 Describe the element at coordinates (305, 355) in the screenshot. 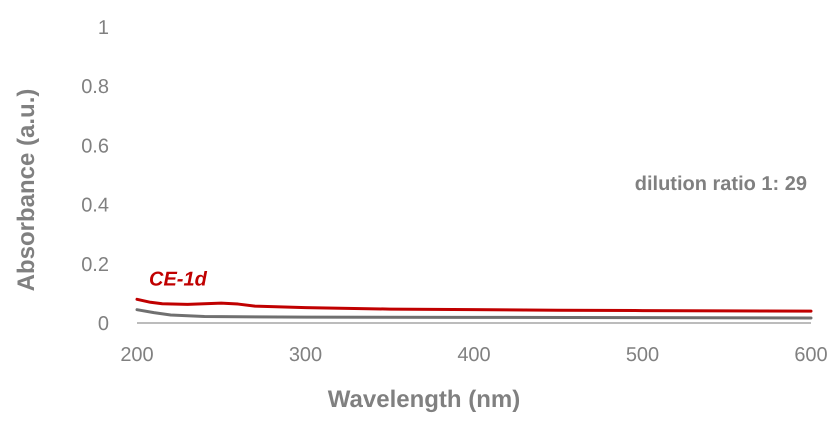

I see `x-tick-label: 300` at that location.